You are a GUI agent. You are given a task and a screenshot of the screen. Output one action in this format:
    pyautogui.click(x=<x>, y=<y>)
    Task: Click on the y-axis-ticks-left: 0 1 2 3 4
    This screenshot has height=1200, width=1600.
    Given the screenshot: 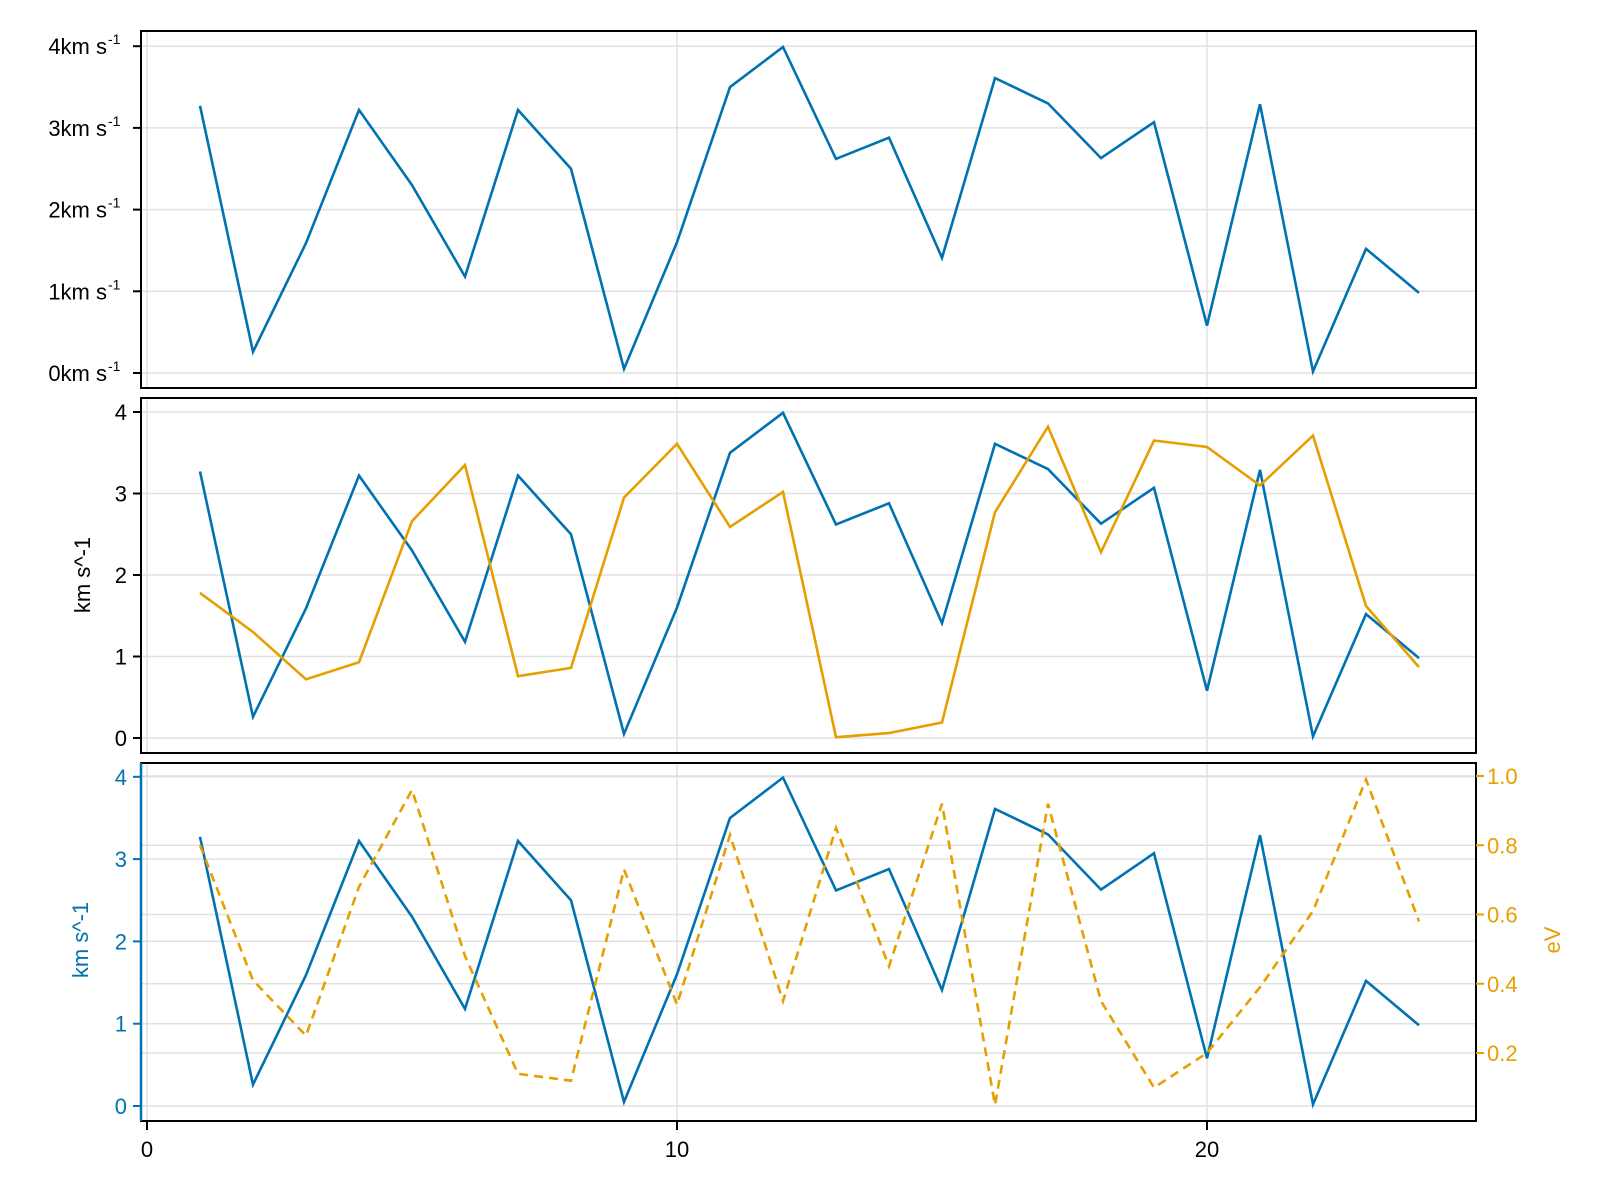 What is the action you would take?
    pyautogui.click(x=128, y=942)
    